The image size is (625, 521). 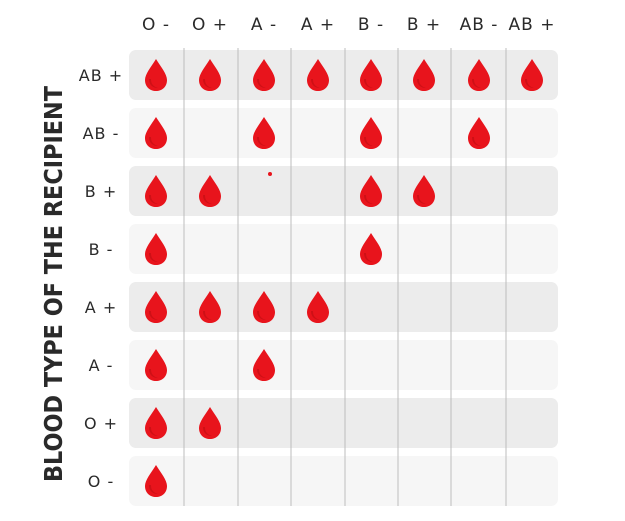 What do you see at coordinates (101, 133) in the screenshot?
I see `recipient-row-label: AB -` at bounding box center [101, 133].